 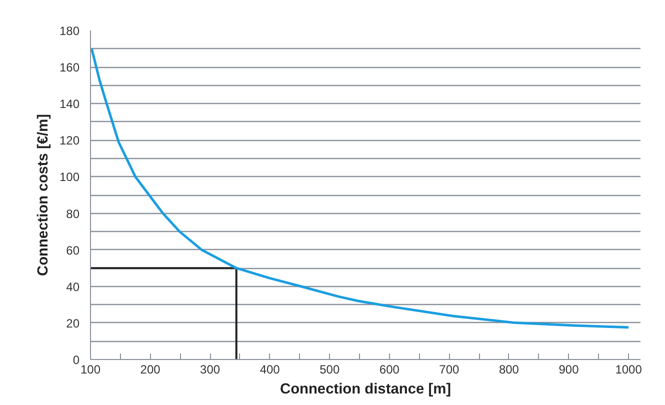 What do you see at coordinates (569, 369) in the screenshot?
I see `x-tick-label: 900` at bounding box center [569, 369].